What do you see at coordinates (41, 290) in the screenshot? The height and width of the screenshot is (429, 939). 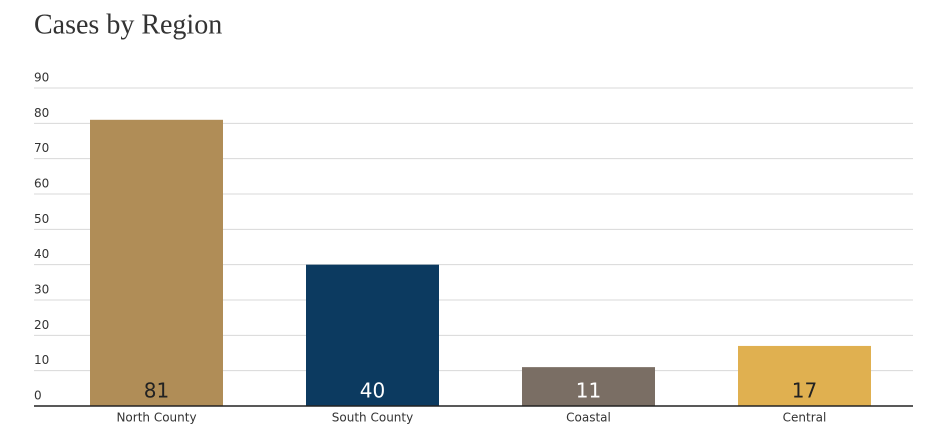 I see `y-tick-label: 30` at bounding box center [41, 290].